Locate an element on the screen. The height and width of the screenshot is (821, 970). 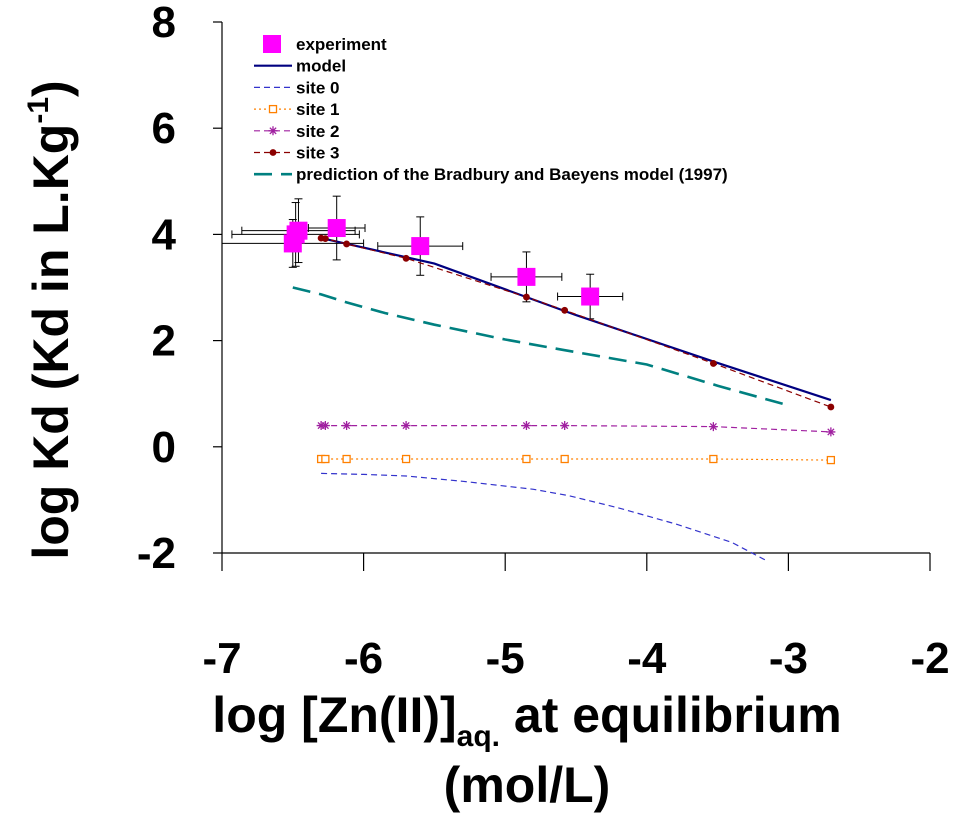
x-tick-label: -6 is located at coordinates (363, 658).